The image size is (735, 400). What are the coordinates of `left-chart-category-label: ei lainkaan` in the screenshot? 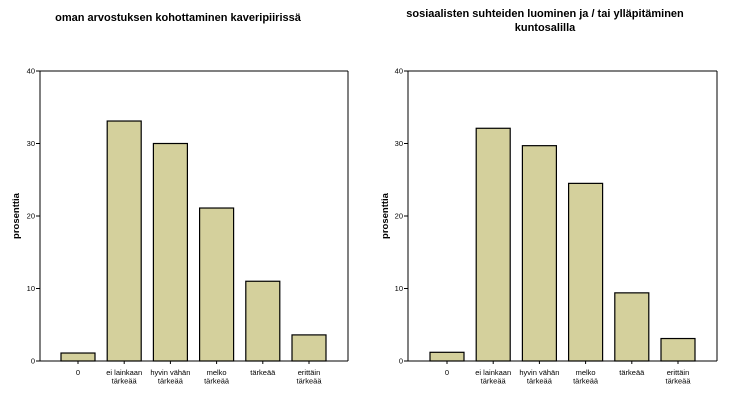 It's located at (124, 372).